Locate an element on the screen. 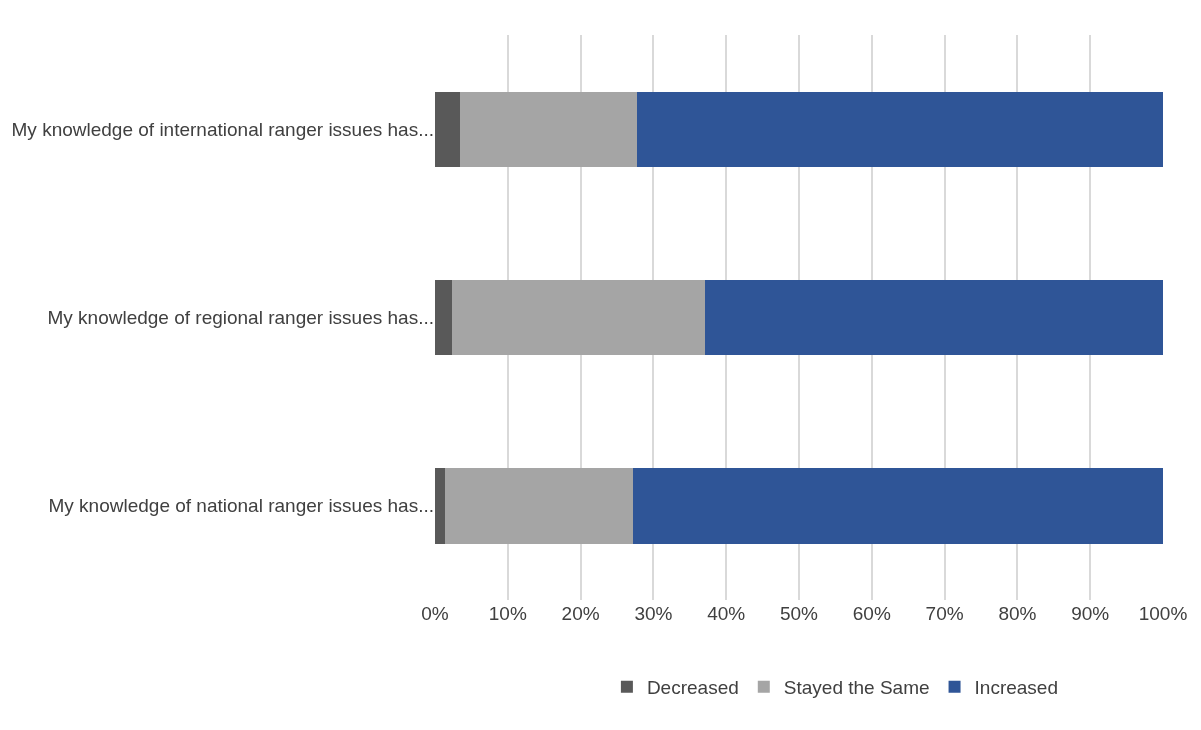 The width and height of the screenshot is (1201, 730). x-tick-label: 10% is located at coordinates (507, 613).